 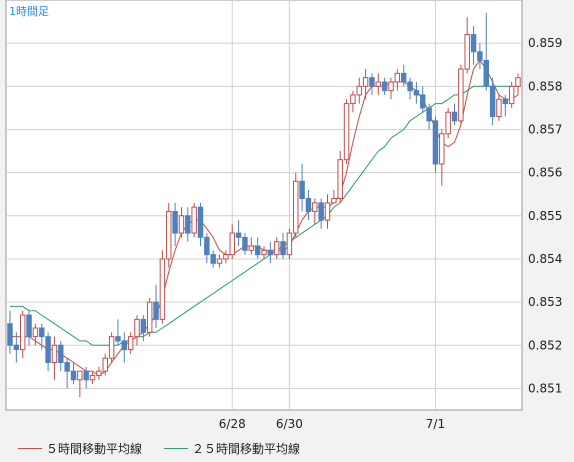 I want to click on y-tick-label: 0.857, so click(x=545, y=129).